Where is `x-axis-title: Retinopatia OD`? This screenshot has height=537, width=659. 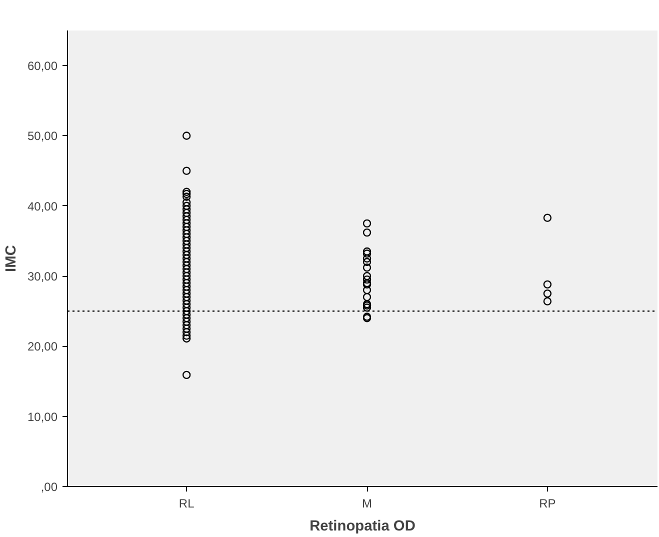 x-axis-title: Retinopatia OD is located at coordinates (363, 526).